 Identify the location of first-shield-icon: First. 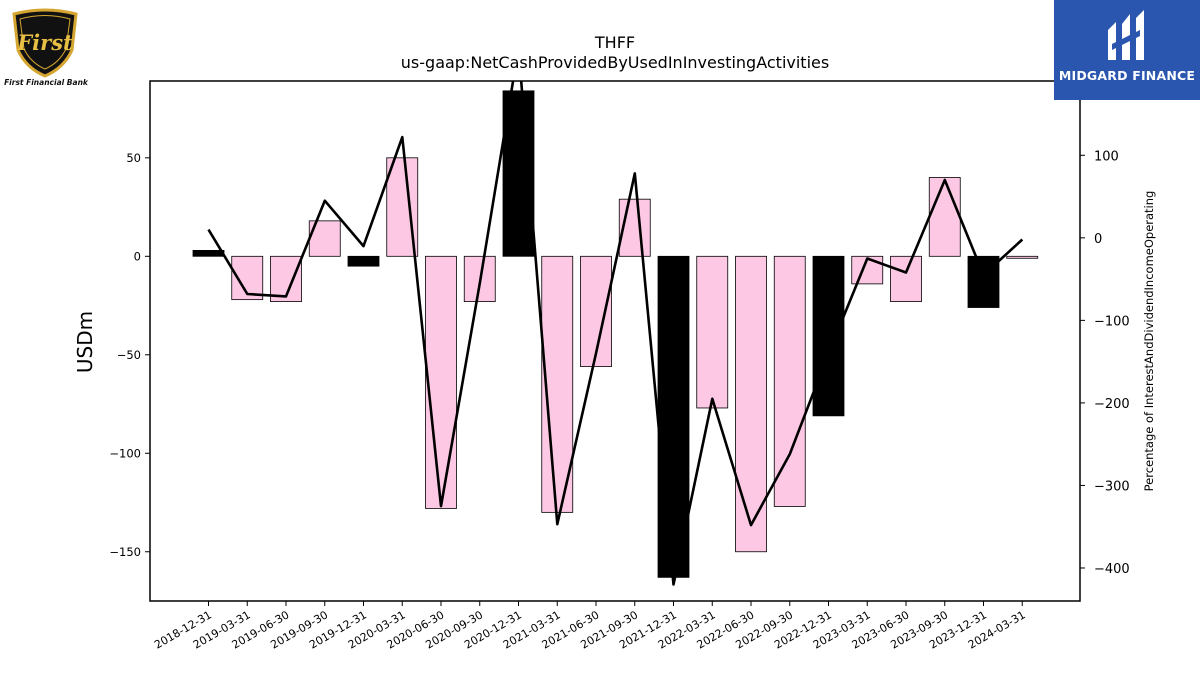
(45, 43).